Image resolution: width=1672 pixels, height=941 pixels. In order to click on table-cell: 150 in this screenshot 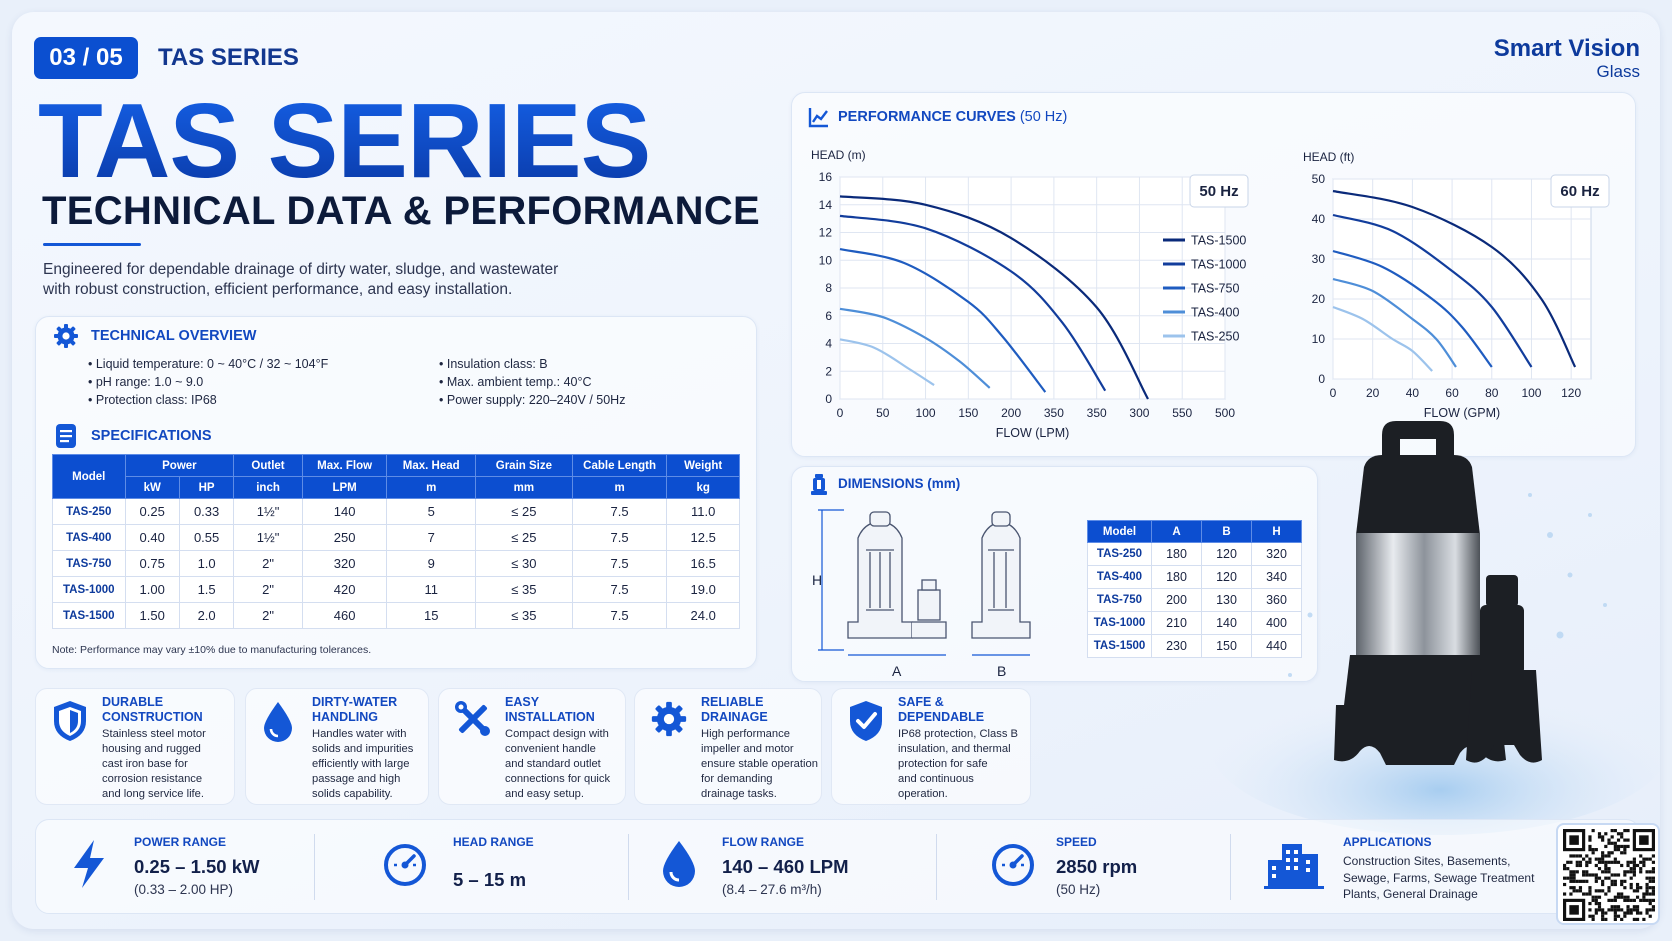, I will do `click(1226, 646)`.